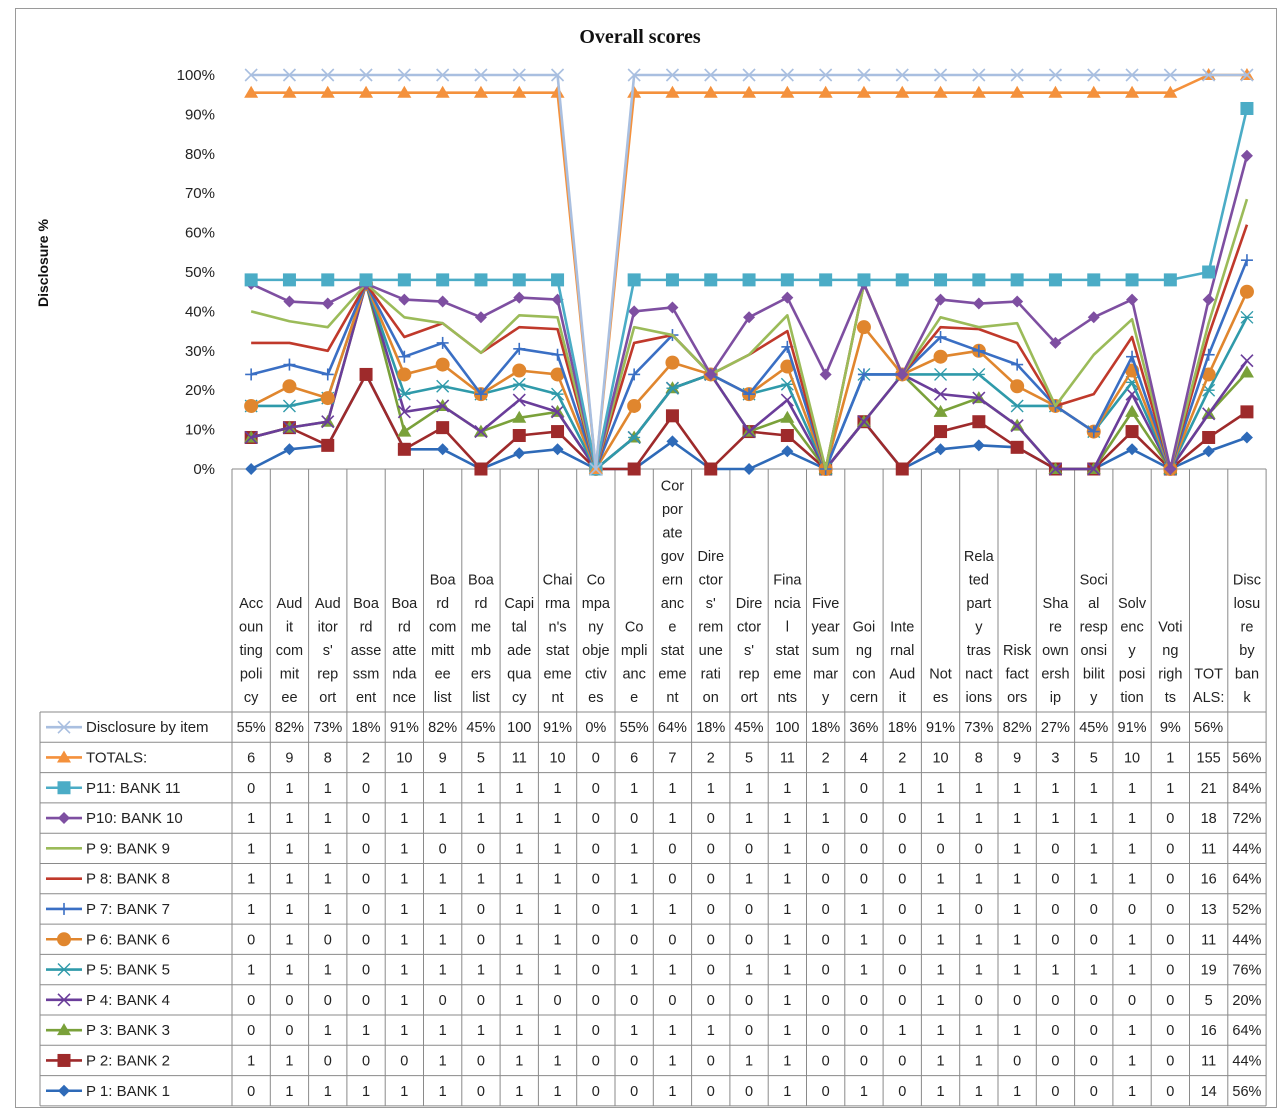 The width and height of the screenshot is (1280, 1113). What do you see at coordinates (1093, 728) in the screenshot?
I see `table-cell: 45%` at bounding box center [1093, 728].